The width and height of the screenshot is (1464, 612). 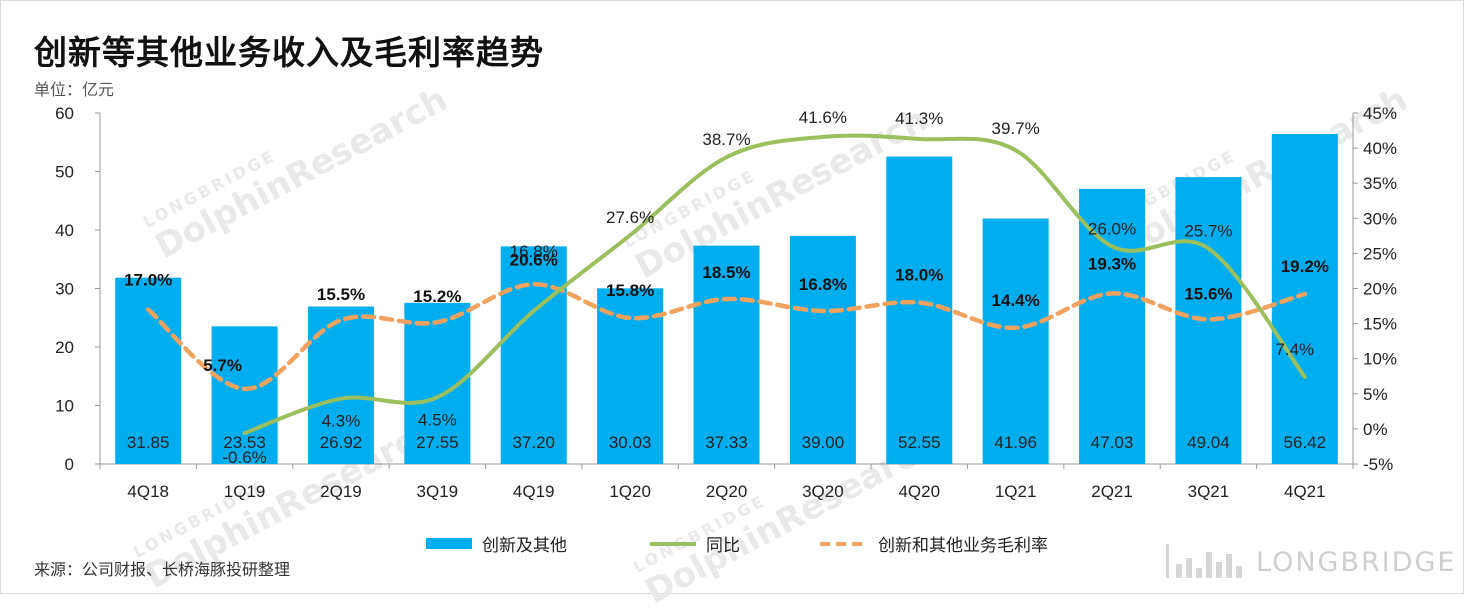 I want to click on x-tick-label: 2Q19, so click(x=341, y=491).